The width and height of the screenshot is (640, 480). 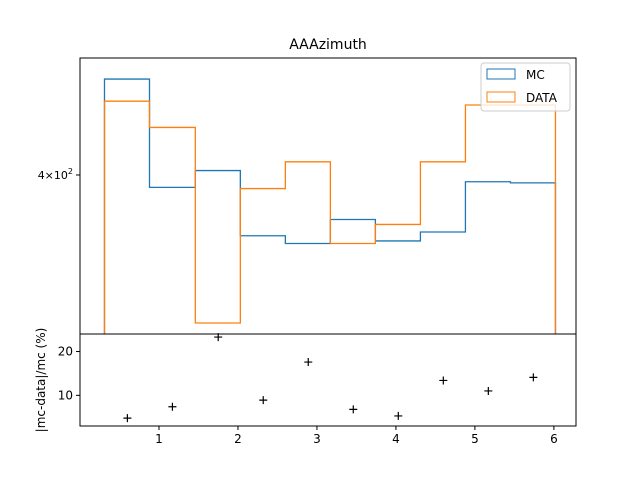 What do you see at coordinates (238, 439) in the screenshot?
I see `x-tick-label: 2` at bounding box center [238, 439].